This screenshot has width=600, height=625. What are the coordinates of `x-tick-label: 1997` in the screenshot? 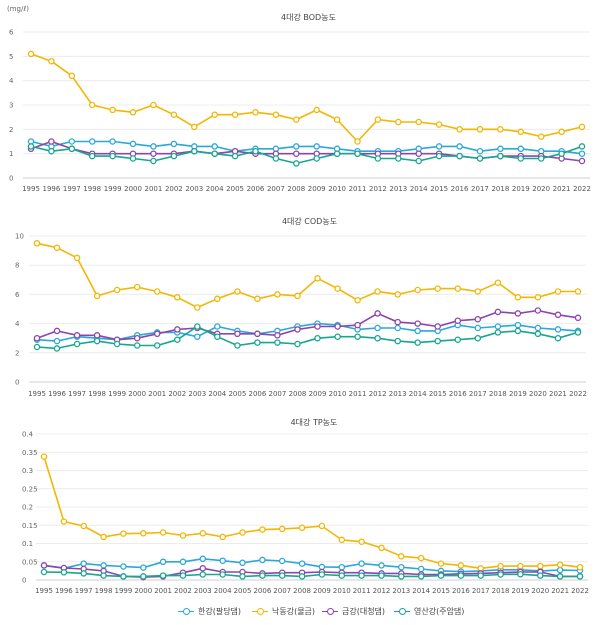 It's located at (84, 591).